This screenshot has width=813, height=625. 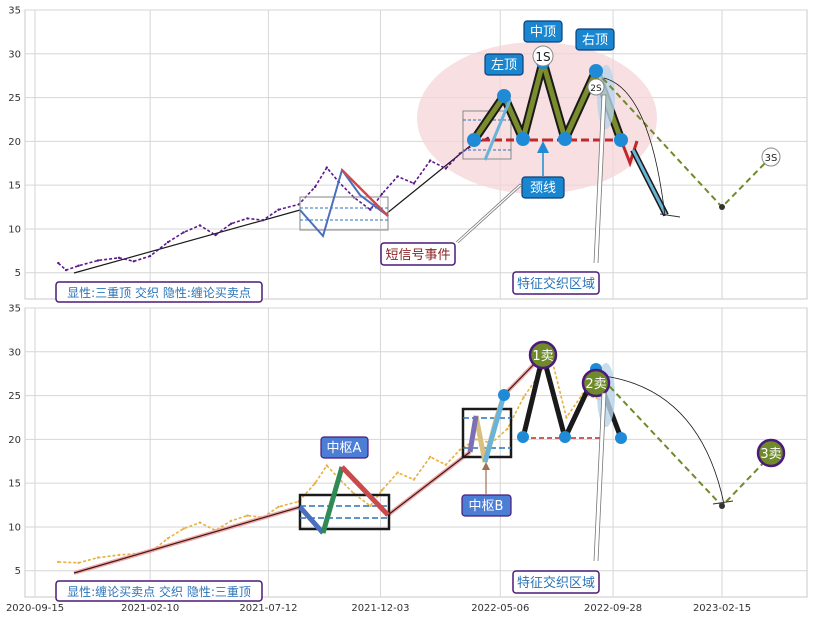 I want to click on top-s1-label: 1S, so click(x=542, y=57).